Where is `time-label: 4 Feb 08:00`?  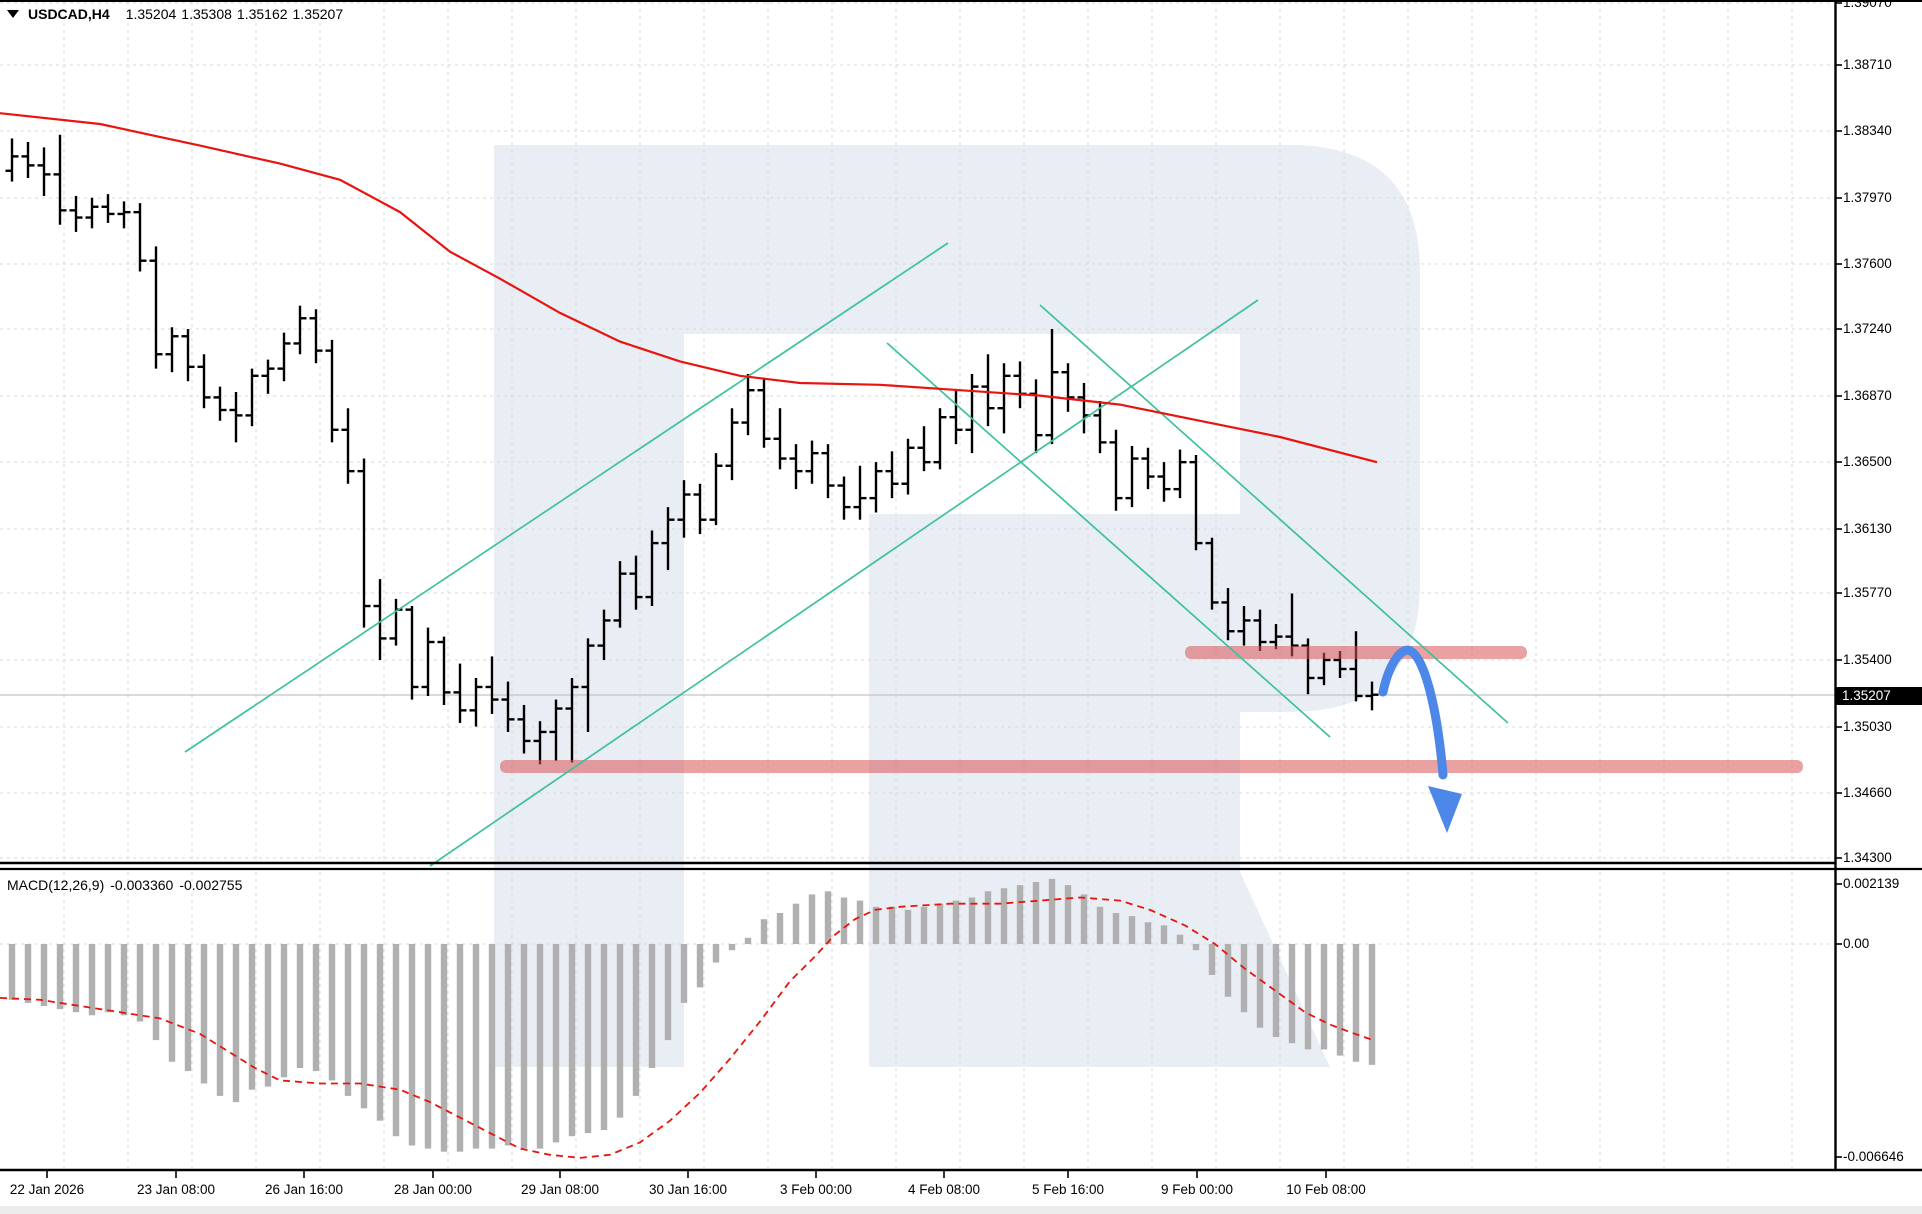
time-label: 4 Feb 08:00 is located at coordinates (944, 1189).